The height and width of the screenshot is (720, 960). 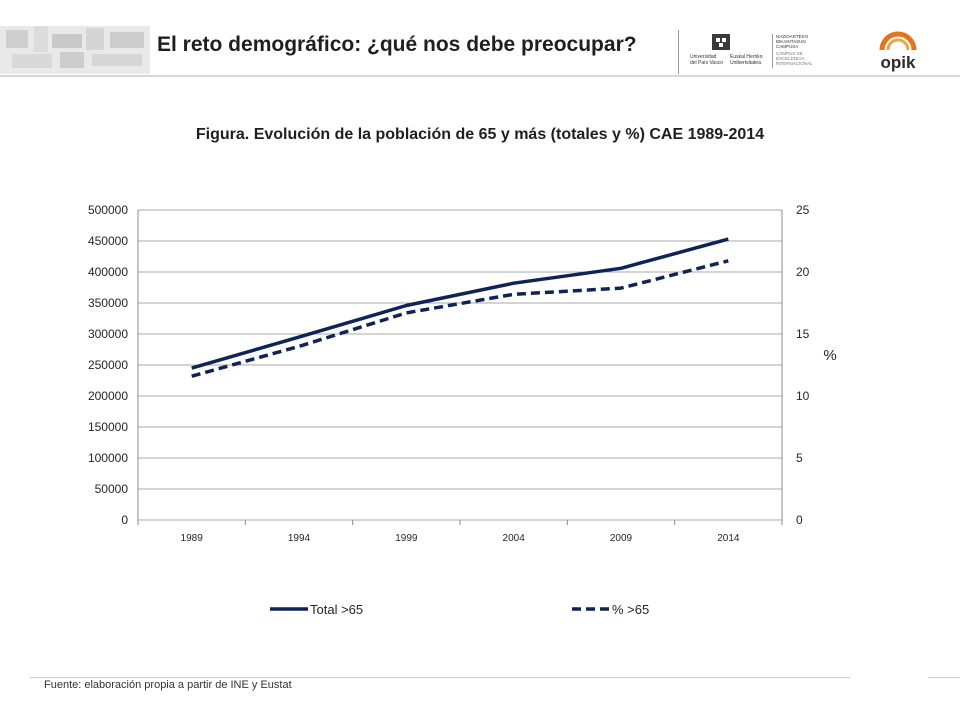 I want to click on y-tick-label: 150000, so click(x=108, y=427).